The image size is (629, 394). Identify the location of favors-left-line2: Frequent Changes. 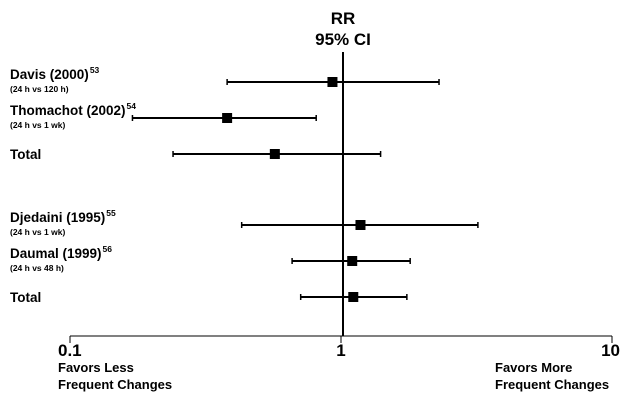
(115, 384).